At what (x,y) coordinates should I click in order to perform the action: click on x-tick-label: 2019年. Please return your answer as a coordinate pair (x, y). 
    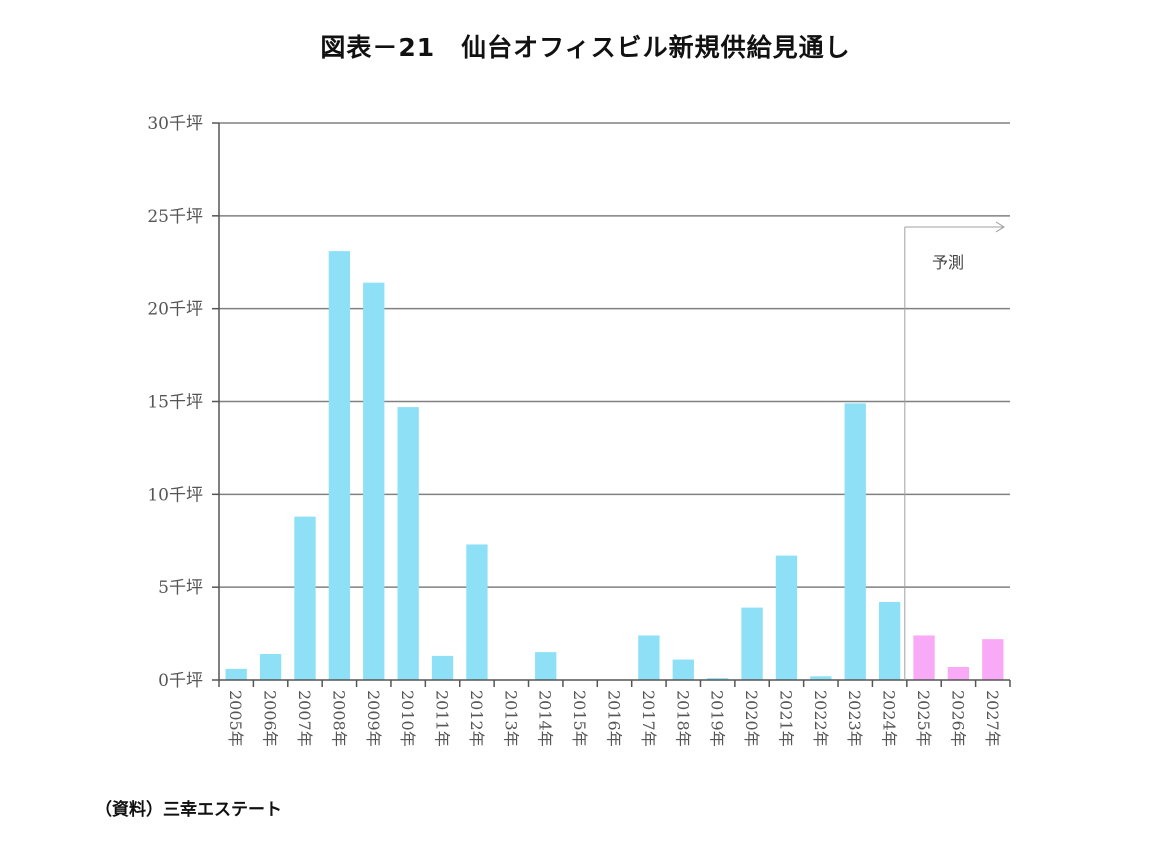
    Looking at the image, I should click on (717, 718).